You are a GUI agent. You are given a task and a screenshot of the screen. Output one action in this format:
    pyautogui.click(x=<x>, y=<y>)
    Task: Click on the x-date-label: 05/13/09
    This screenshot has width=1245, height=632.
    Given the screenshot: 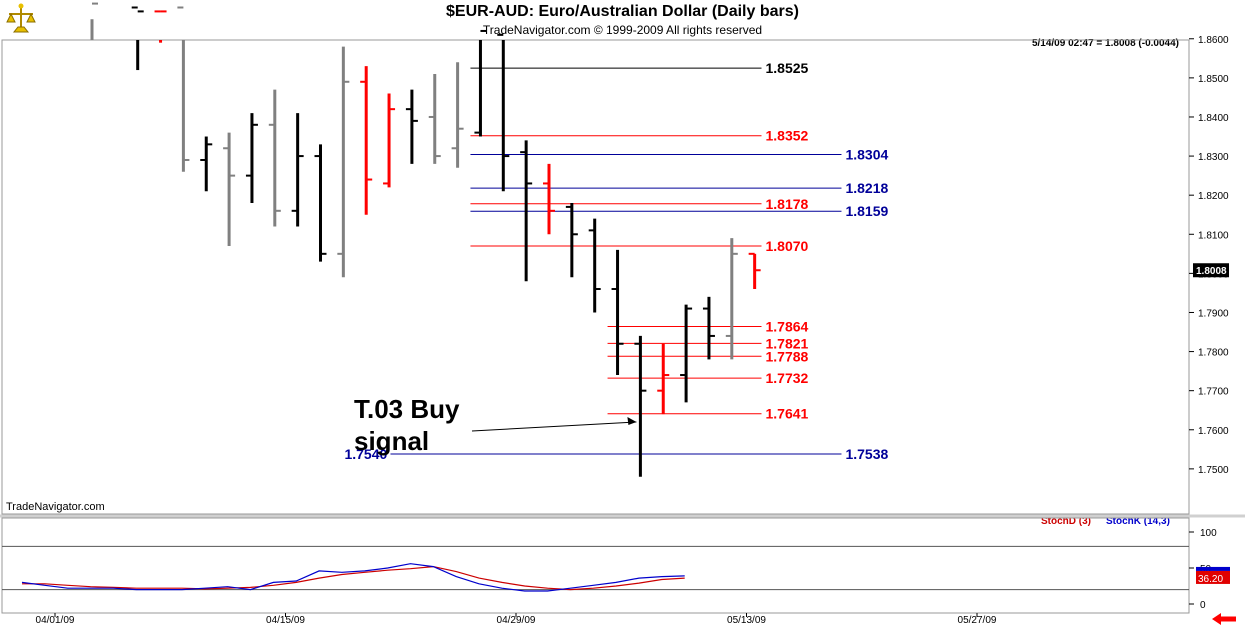 What is the action you would take?
    pyautogui.click(x=746, y=620)
    